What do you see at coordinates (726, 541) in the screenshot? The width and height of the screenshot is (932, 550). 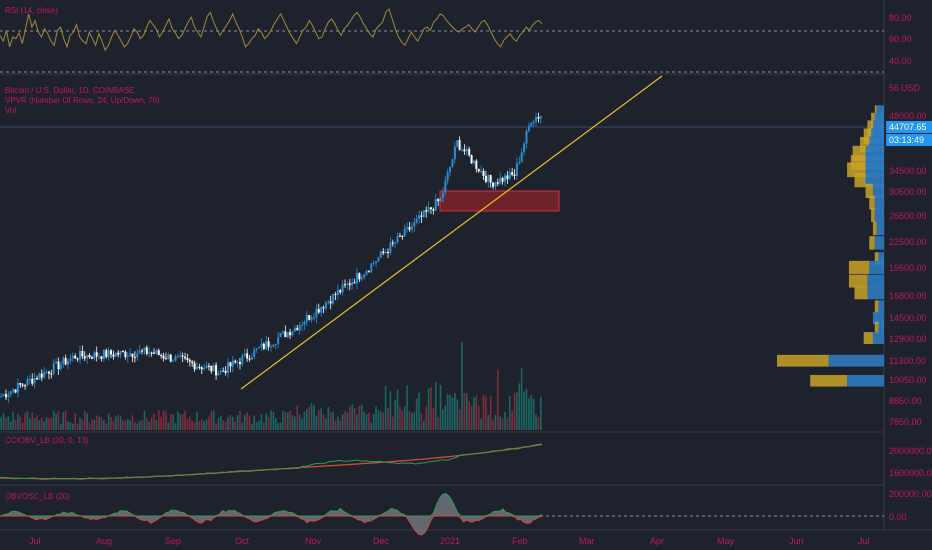 I see `time-tick-label: May` at bounding box center [726, 541].